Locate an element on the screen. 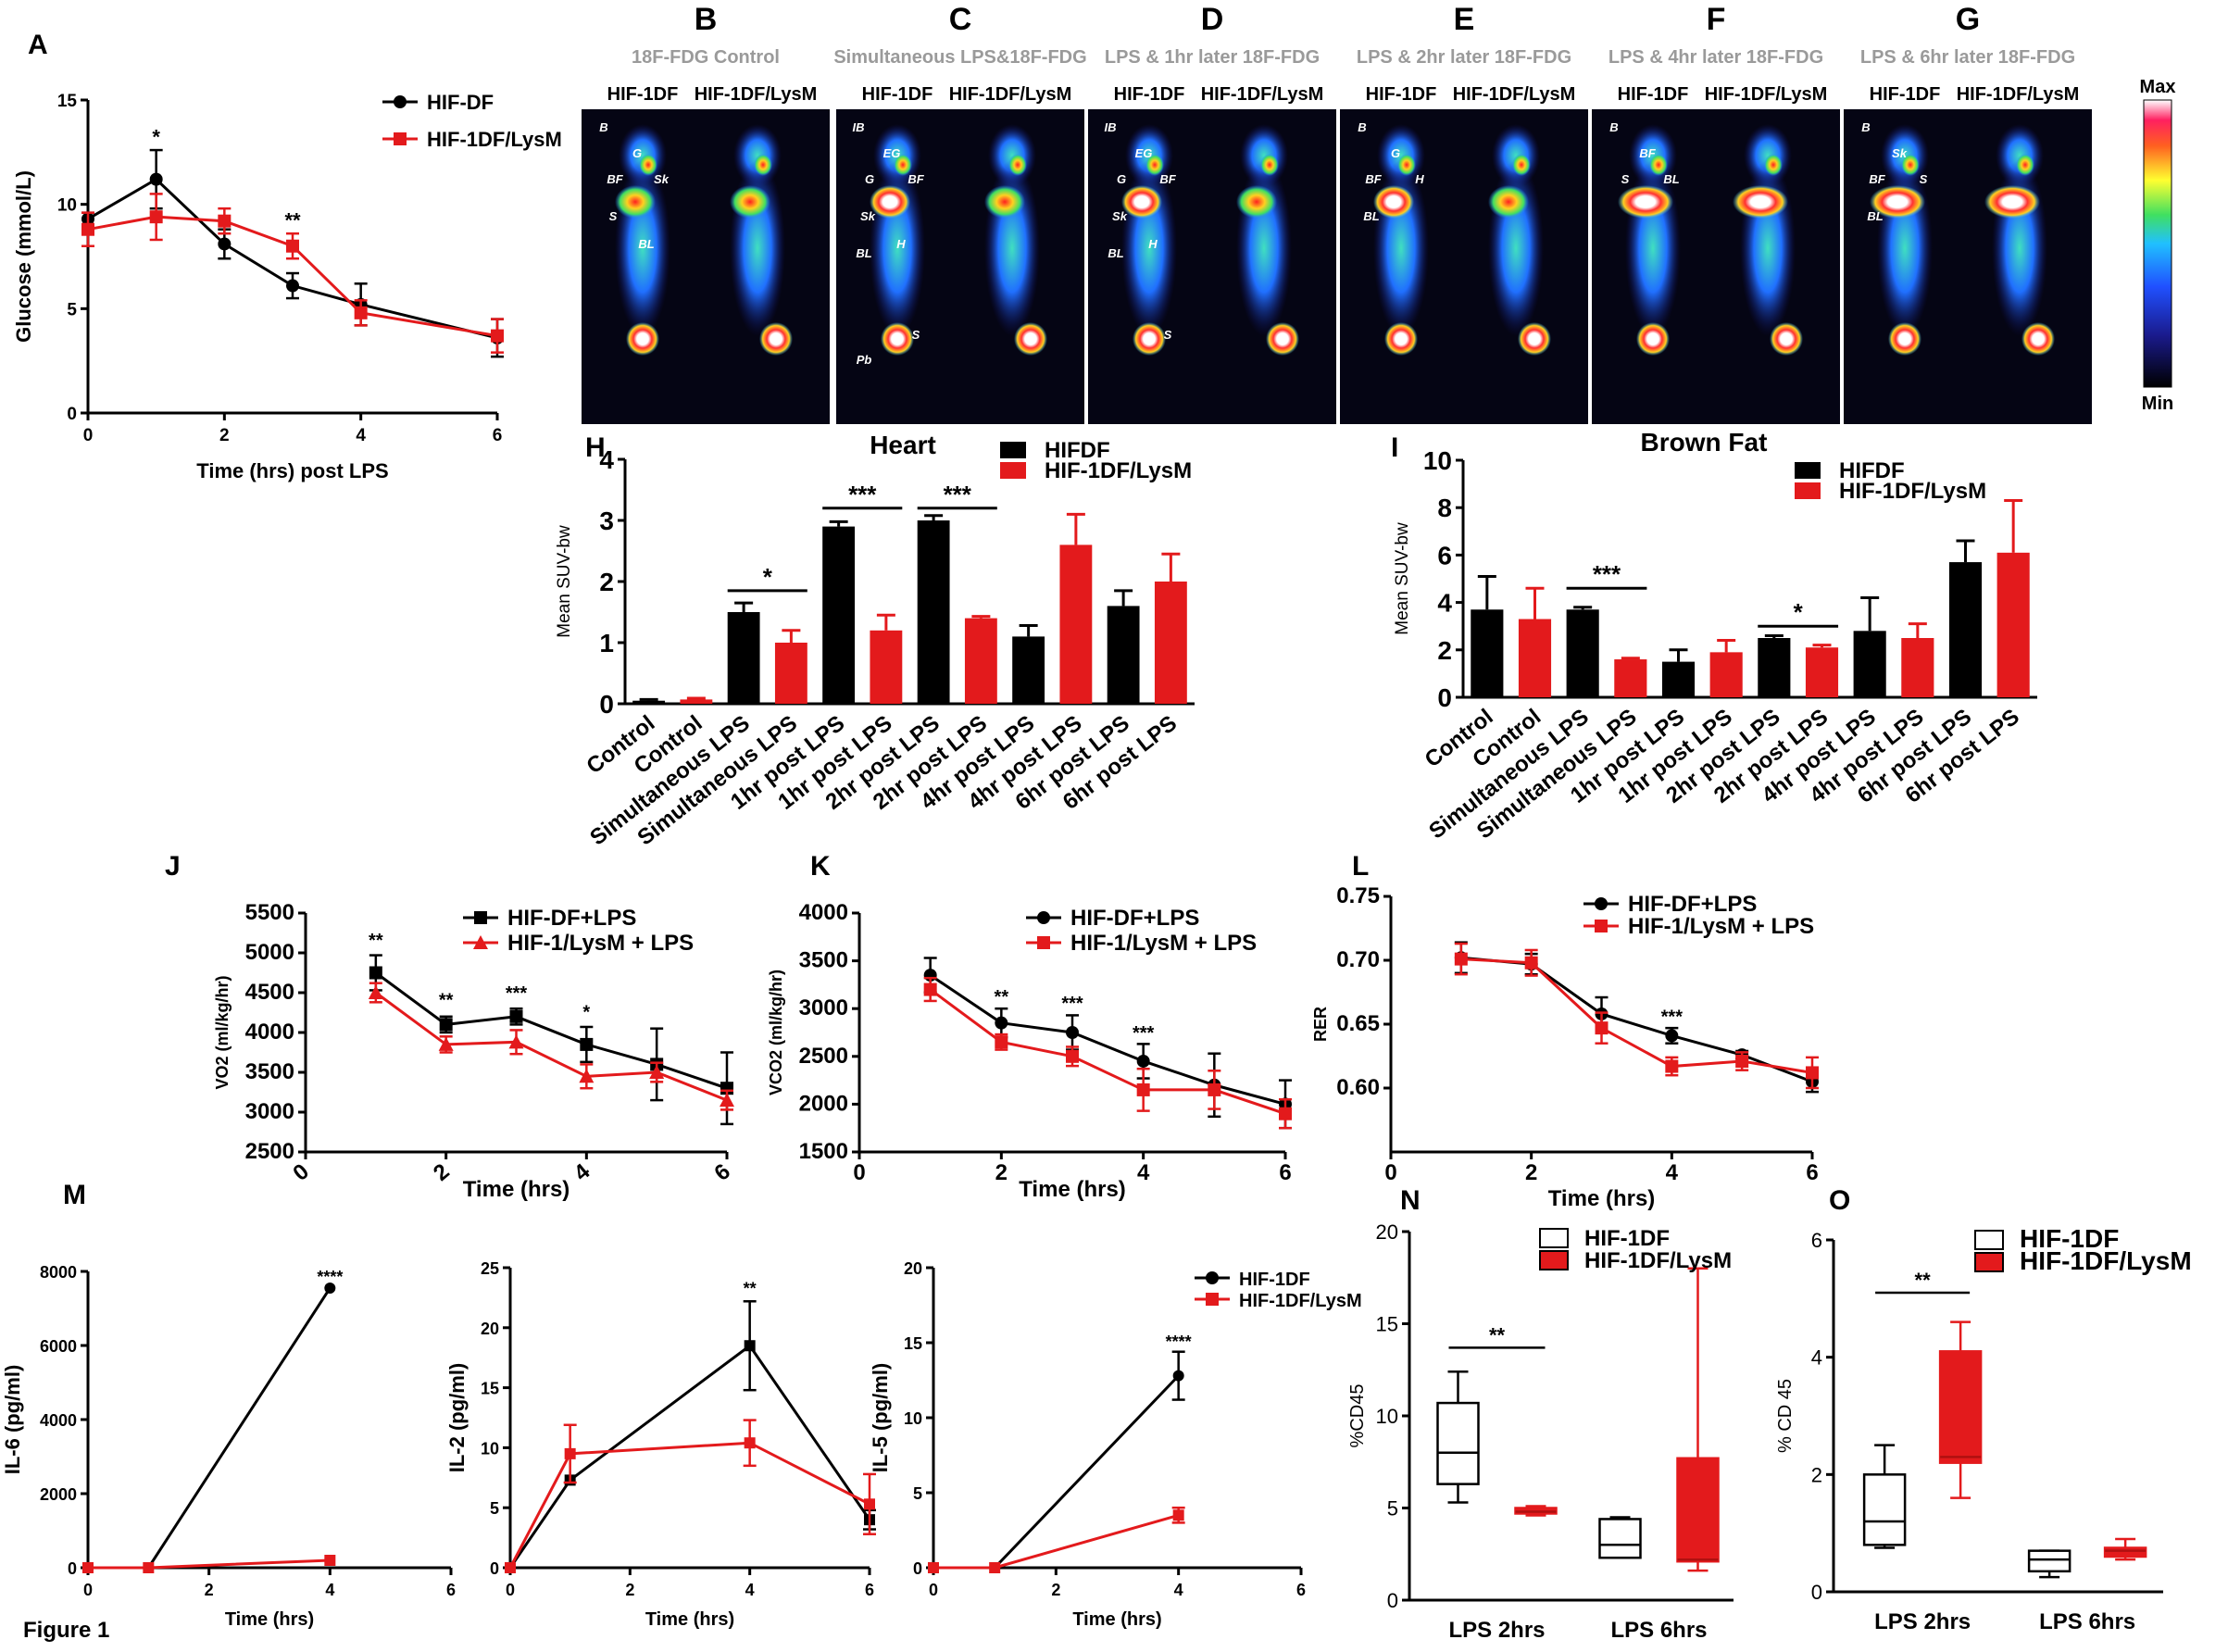  y-axis-title: VO2 (ml/kg/hr) is located at coordinates (223, 1032).